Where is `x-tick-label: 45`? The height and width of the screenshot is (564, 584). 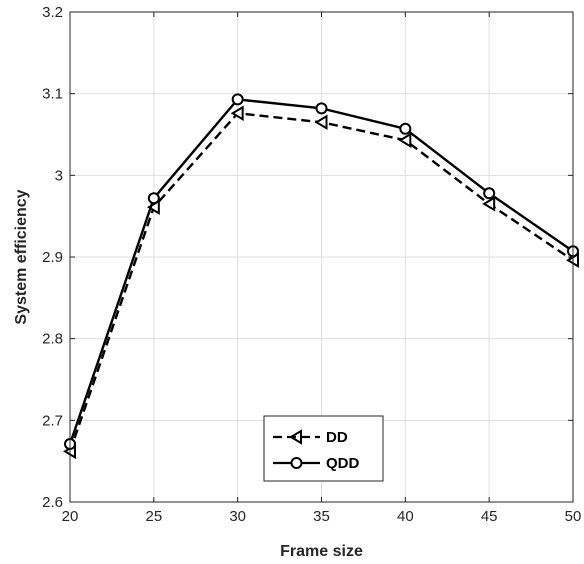 x-tick-label: 45 is located at coordinates (489, 516).